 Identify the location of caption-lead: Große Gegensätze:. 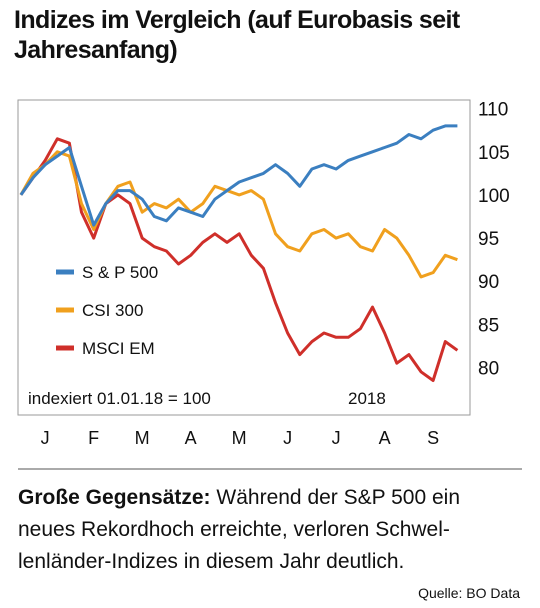
(114, 497).